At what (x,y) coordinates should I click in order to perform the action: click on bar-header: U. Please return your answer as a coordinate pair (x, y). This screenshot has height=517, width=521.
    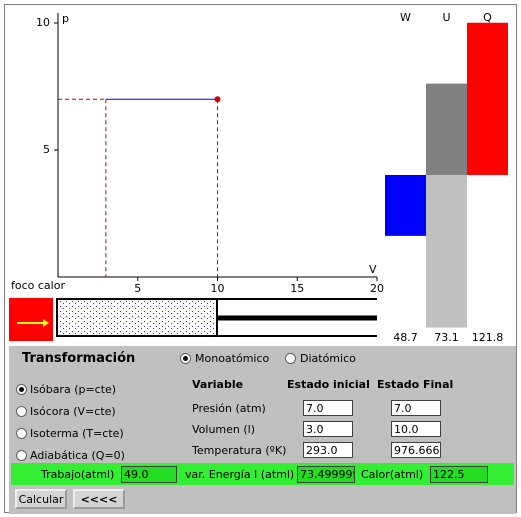
    Looking at the image, I should click on (446, 17).